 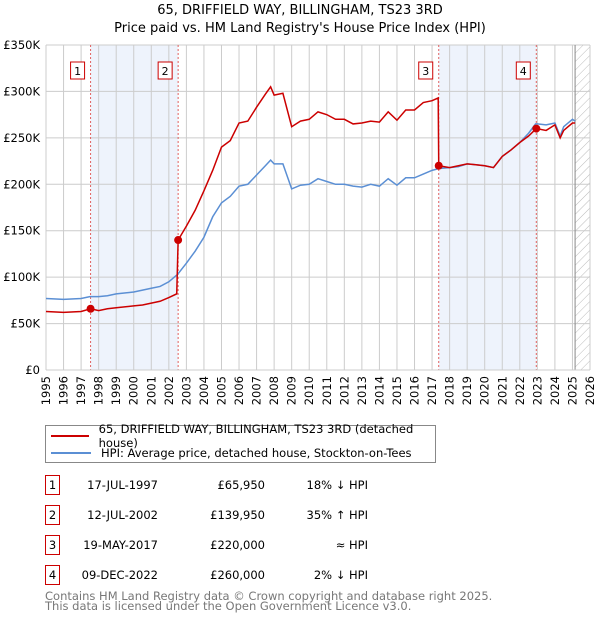 What do you see at coordinates (340, 575) in the screenshot?
I see `transaction-hpi-diff: 2% ↓ HPI` at bounding box center [340, 575].